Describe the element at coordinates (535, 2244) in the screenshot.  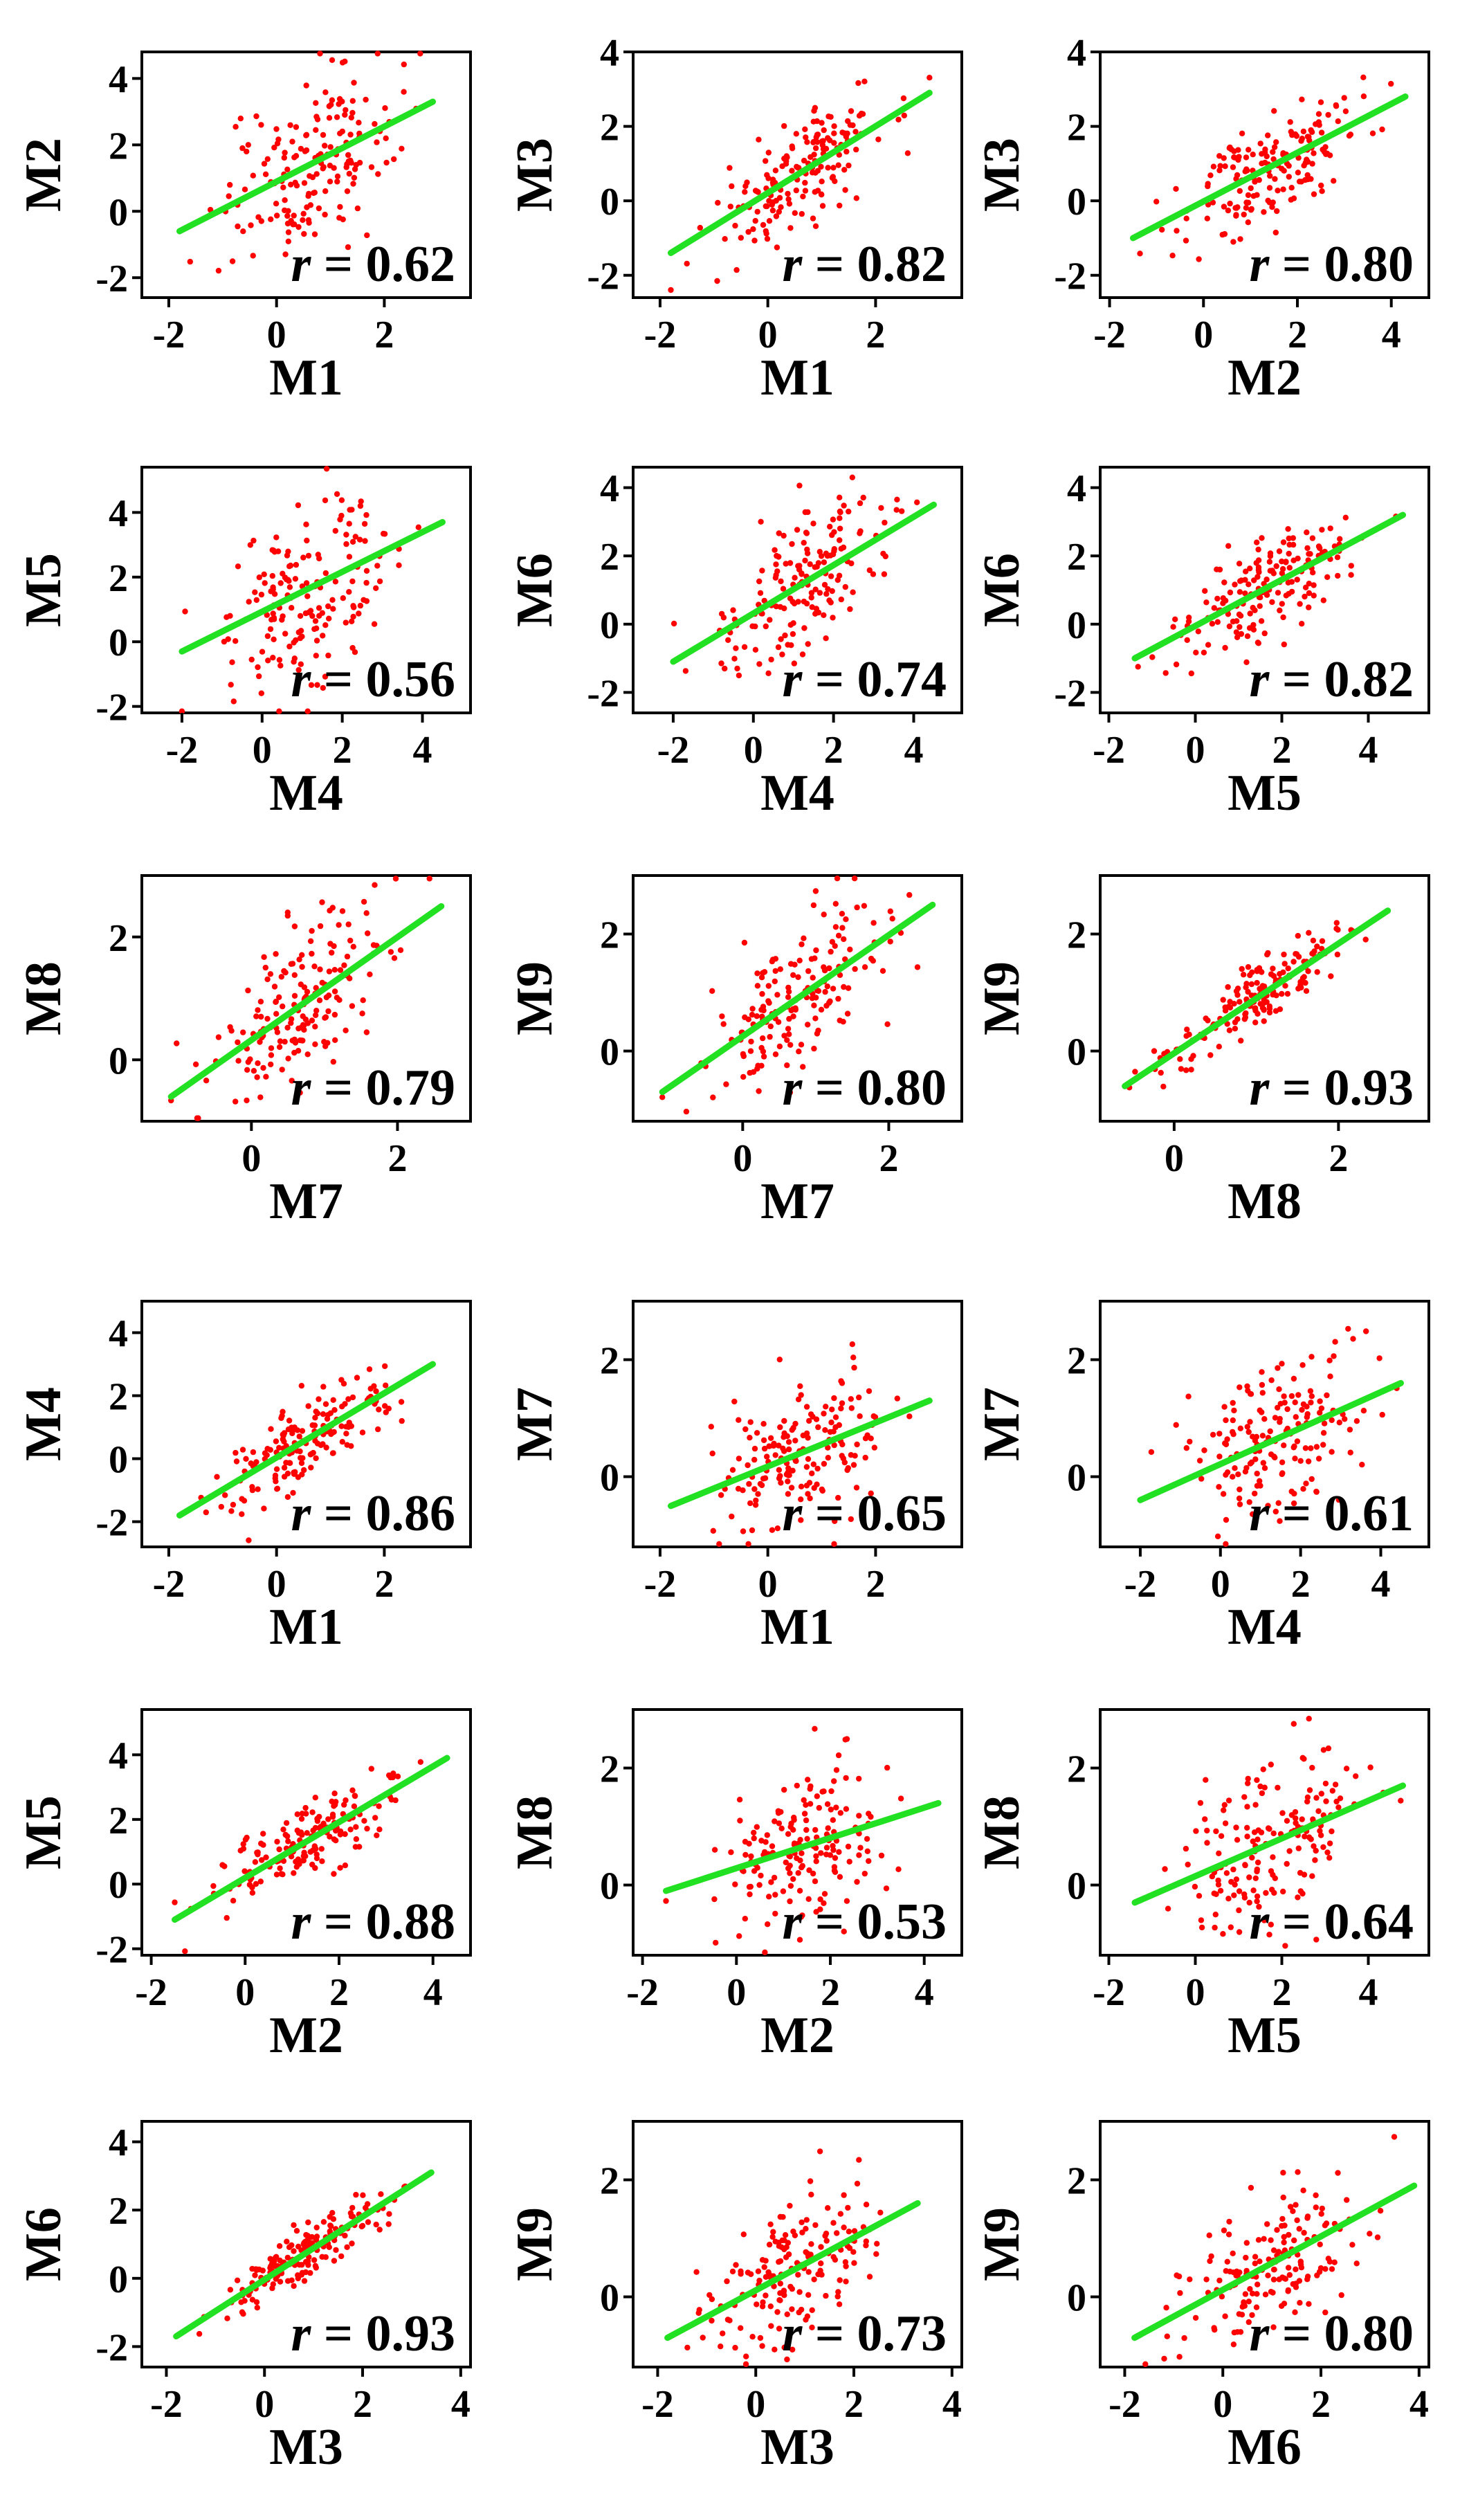
I see `y-axis-label: M9` at that location.